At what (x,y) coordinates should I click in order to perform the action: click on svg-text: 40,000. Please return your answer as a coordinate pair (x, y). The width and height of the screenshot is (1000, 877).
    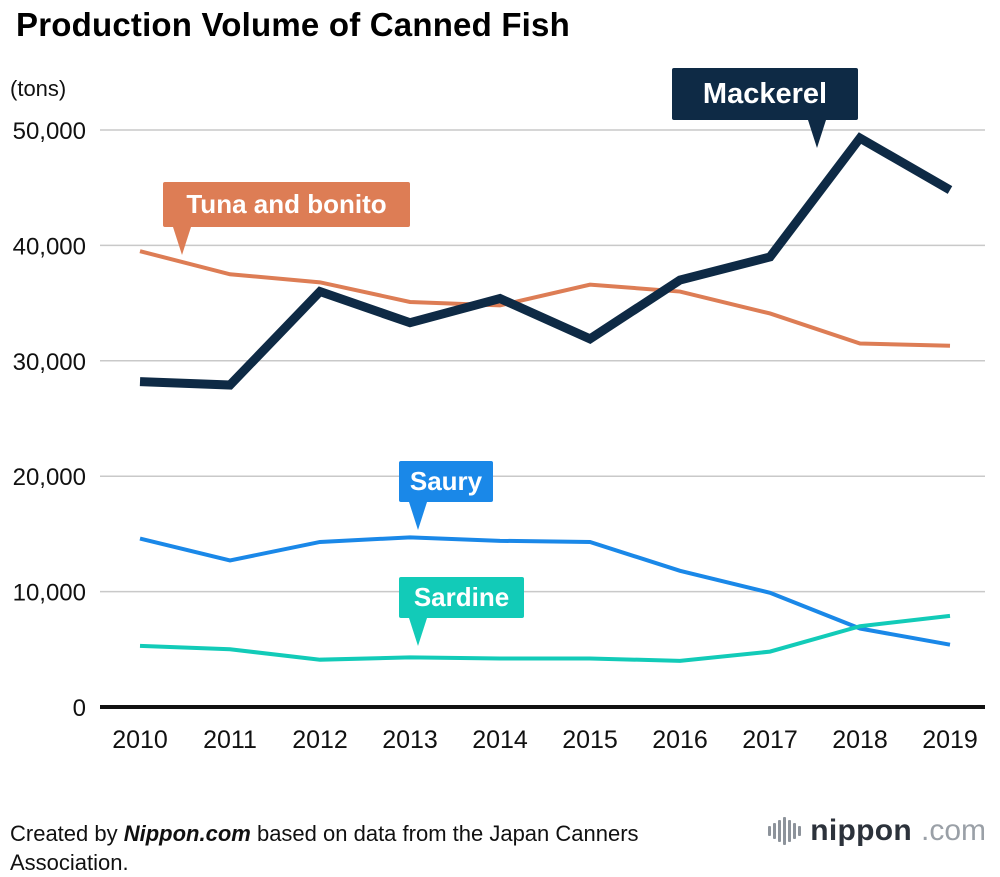
    Looking at the image, I should click on (49, 246).